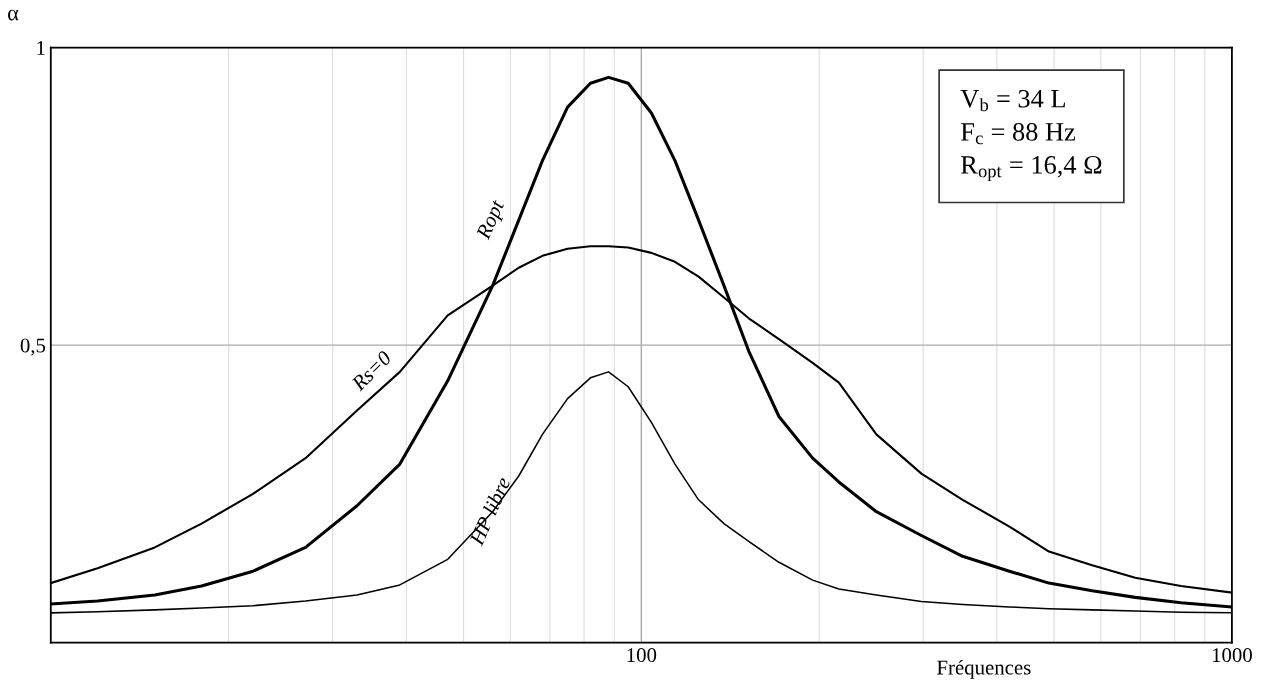  I want to click on x-axis-title: Fréquences, so click(984, 669).